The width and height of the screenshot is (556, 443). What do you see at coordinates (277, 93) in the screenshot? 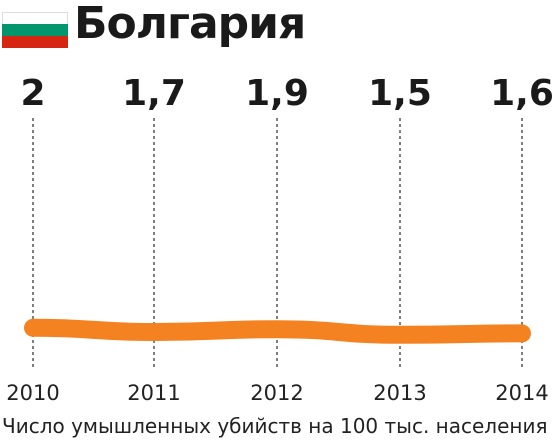
I see `data-label: 1,9` at bounding box center [277, 93].